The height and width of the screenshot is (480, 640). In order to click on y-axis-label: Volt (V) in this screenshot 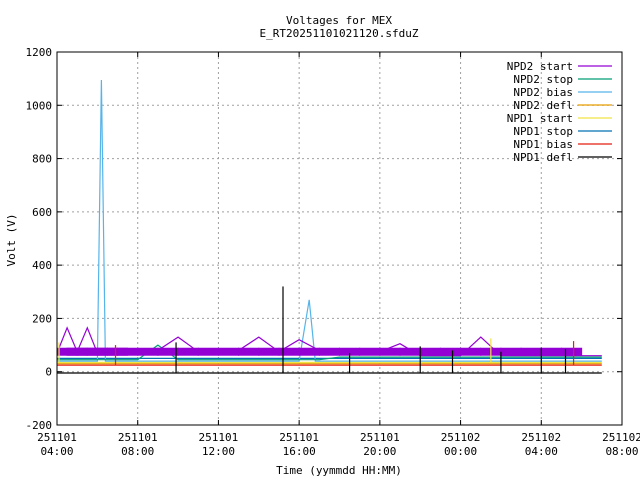, I will do `click(11, 240)`.